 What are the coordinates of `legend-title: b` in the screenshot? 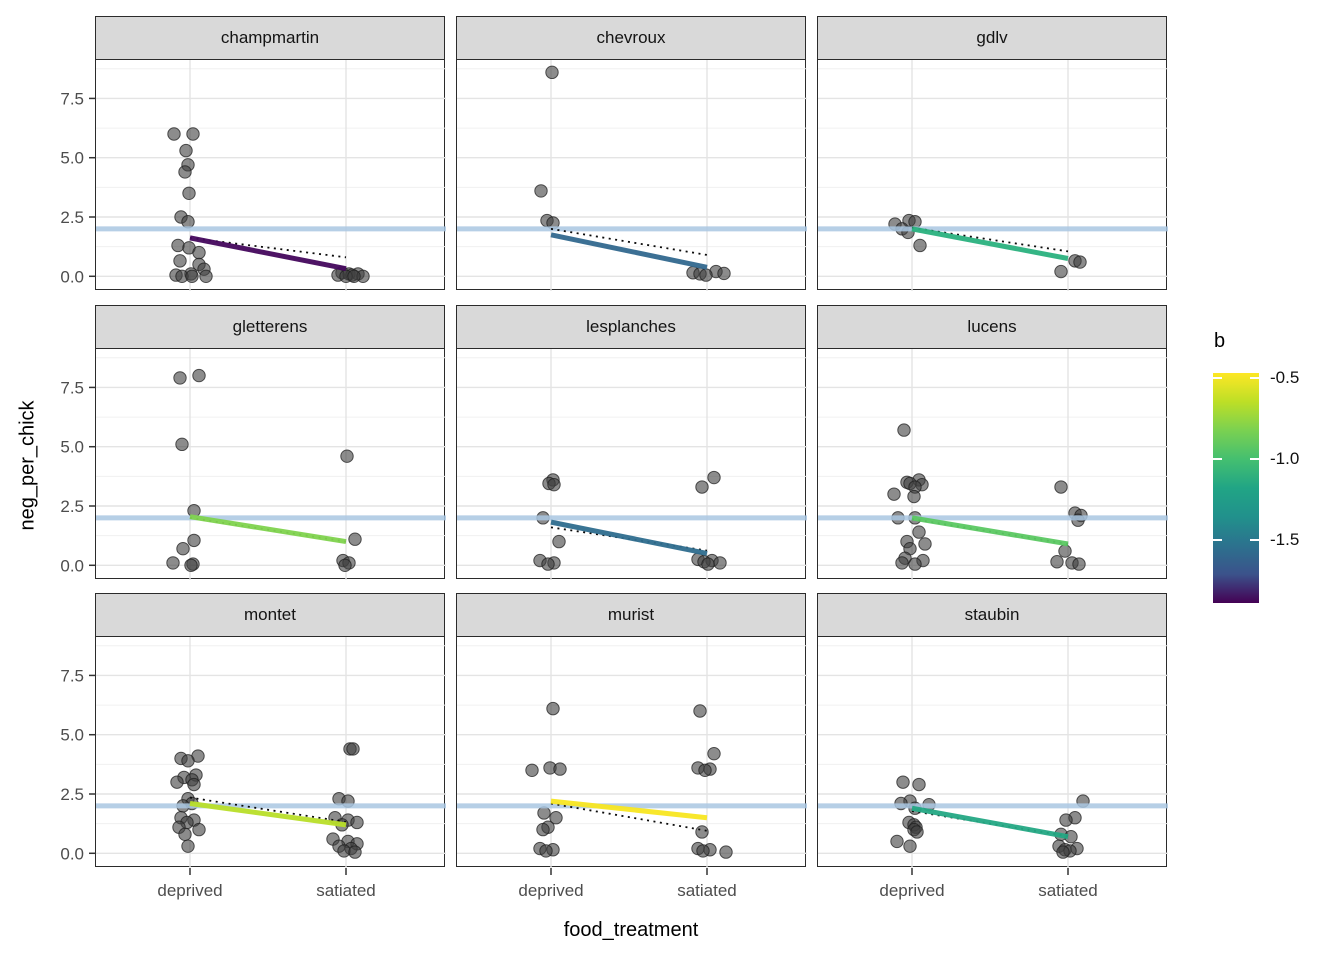 It's located at (1220, 341).